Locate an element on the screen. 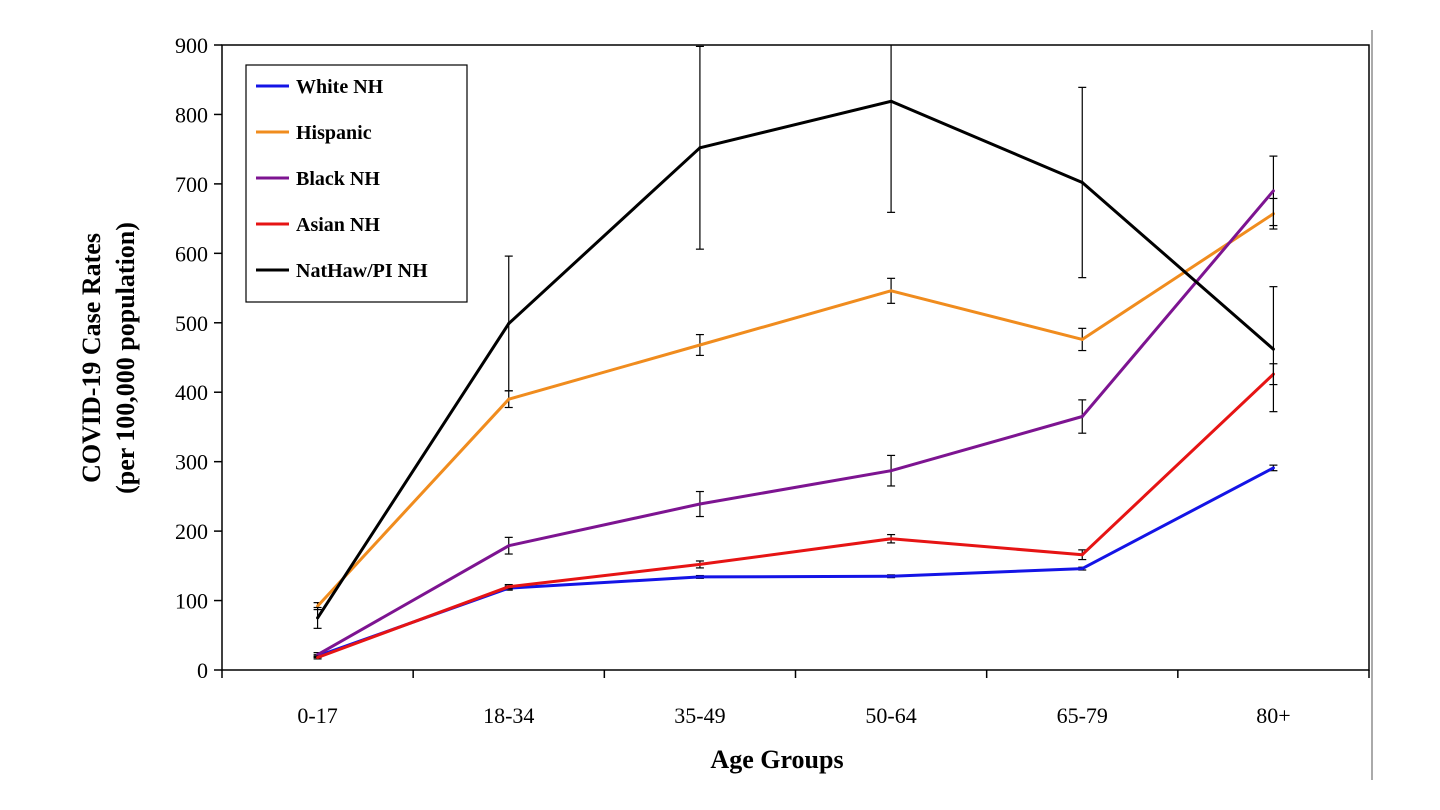 This screenshot has height=810, width=1440. legend-label: Hispanic is located at coordinates (334, 133).